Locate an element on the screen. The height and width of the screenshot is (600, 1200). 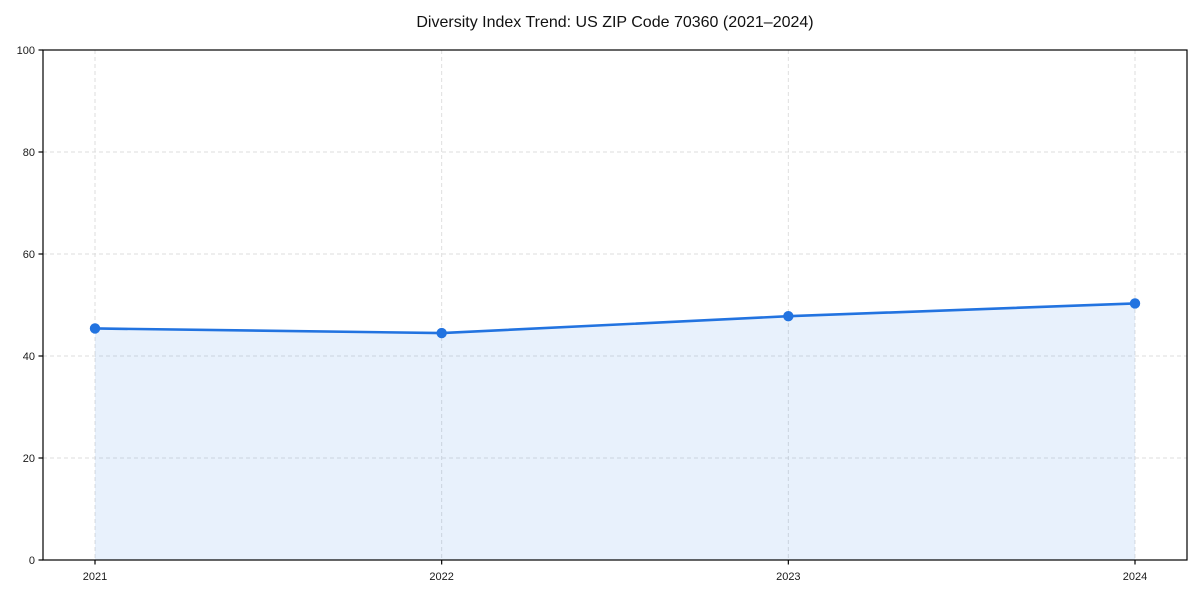
x-tick-label: 2022 is located at coordinates (441, 577).